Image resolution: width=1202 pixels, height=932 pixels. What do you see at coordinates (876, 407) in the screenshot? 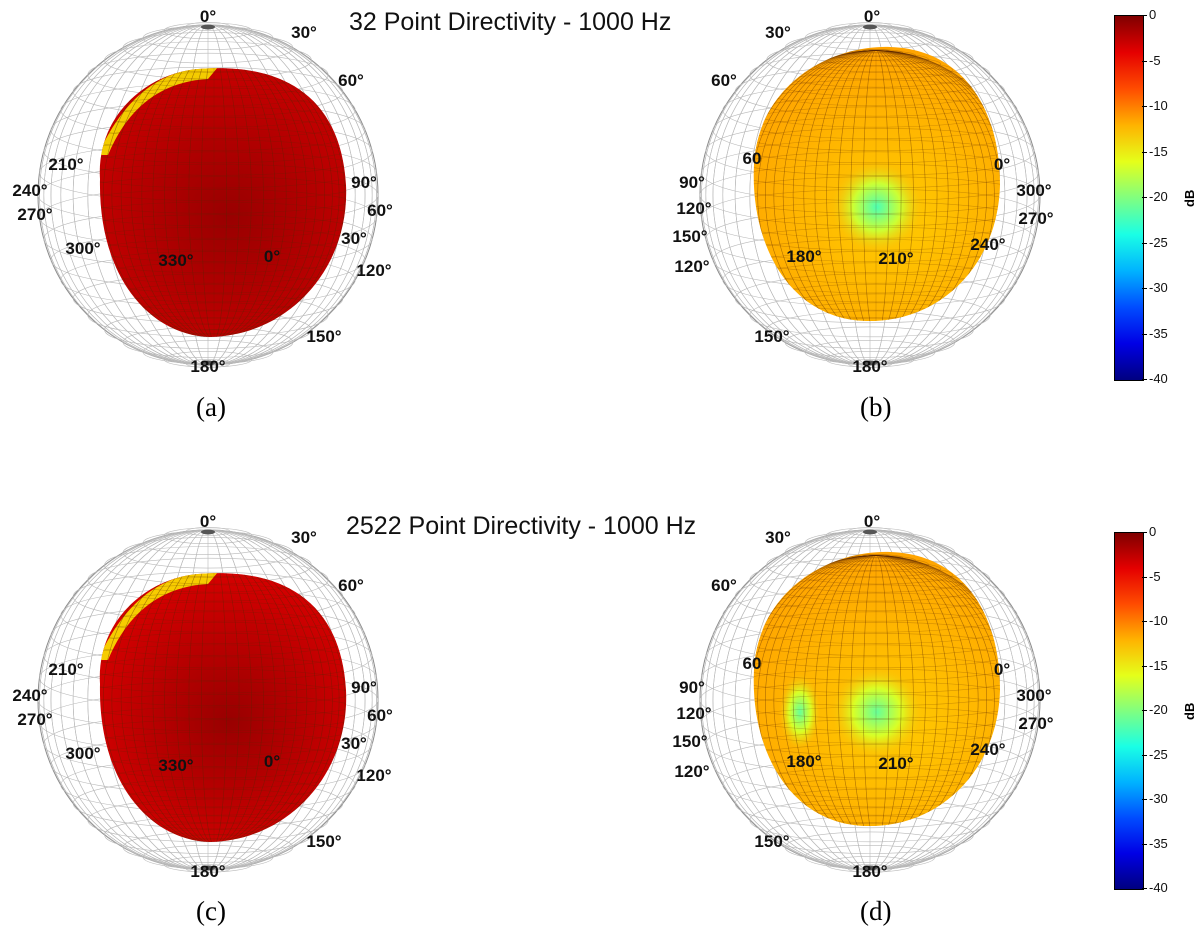
I see `caption-b: (b)` at bounding box center [876, 407].